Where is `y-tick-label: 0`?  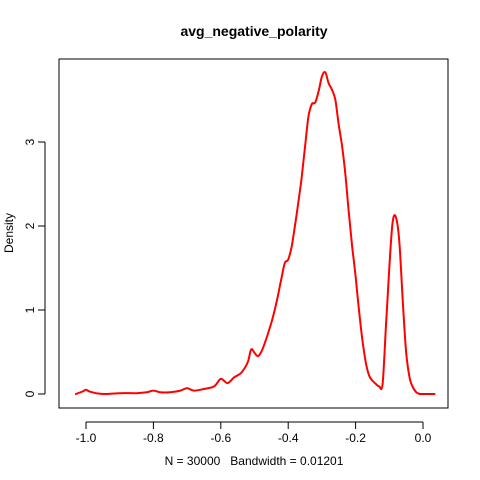
y-tick-label: 0 is located at coordinates (30, 393).